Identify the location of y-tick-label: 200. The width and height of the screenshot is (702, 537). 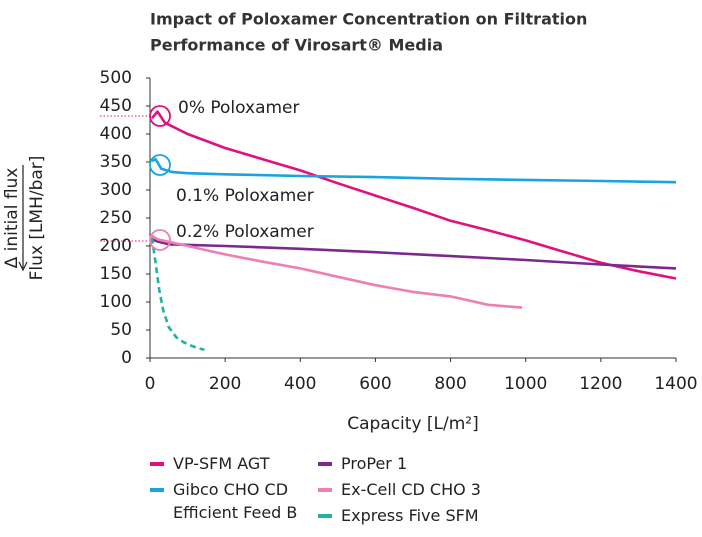
(116, 246).